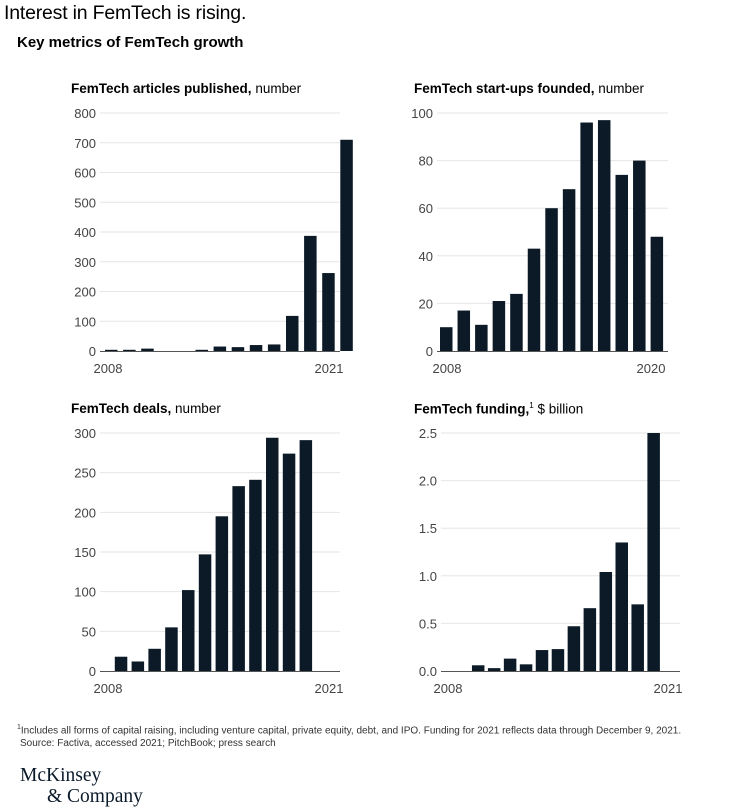 The width and height of the screenshot is (731, 808). I want to click on bar-2021, so click(346, 245).